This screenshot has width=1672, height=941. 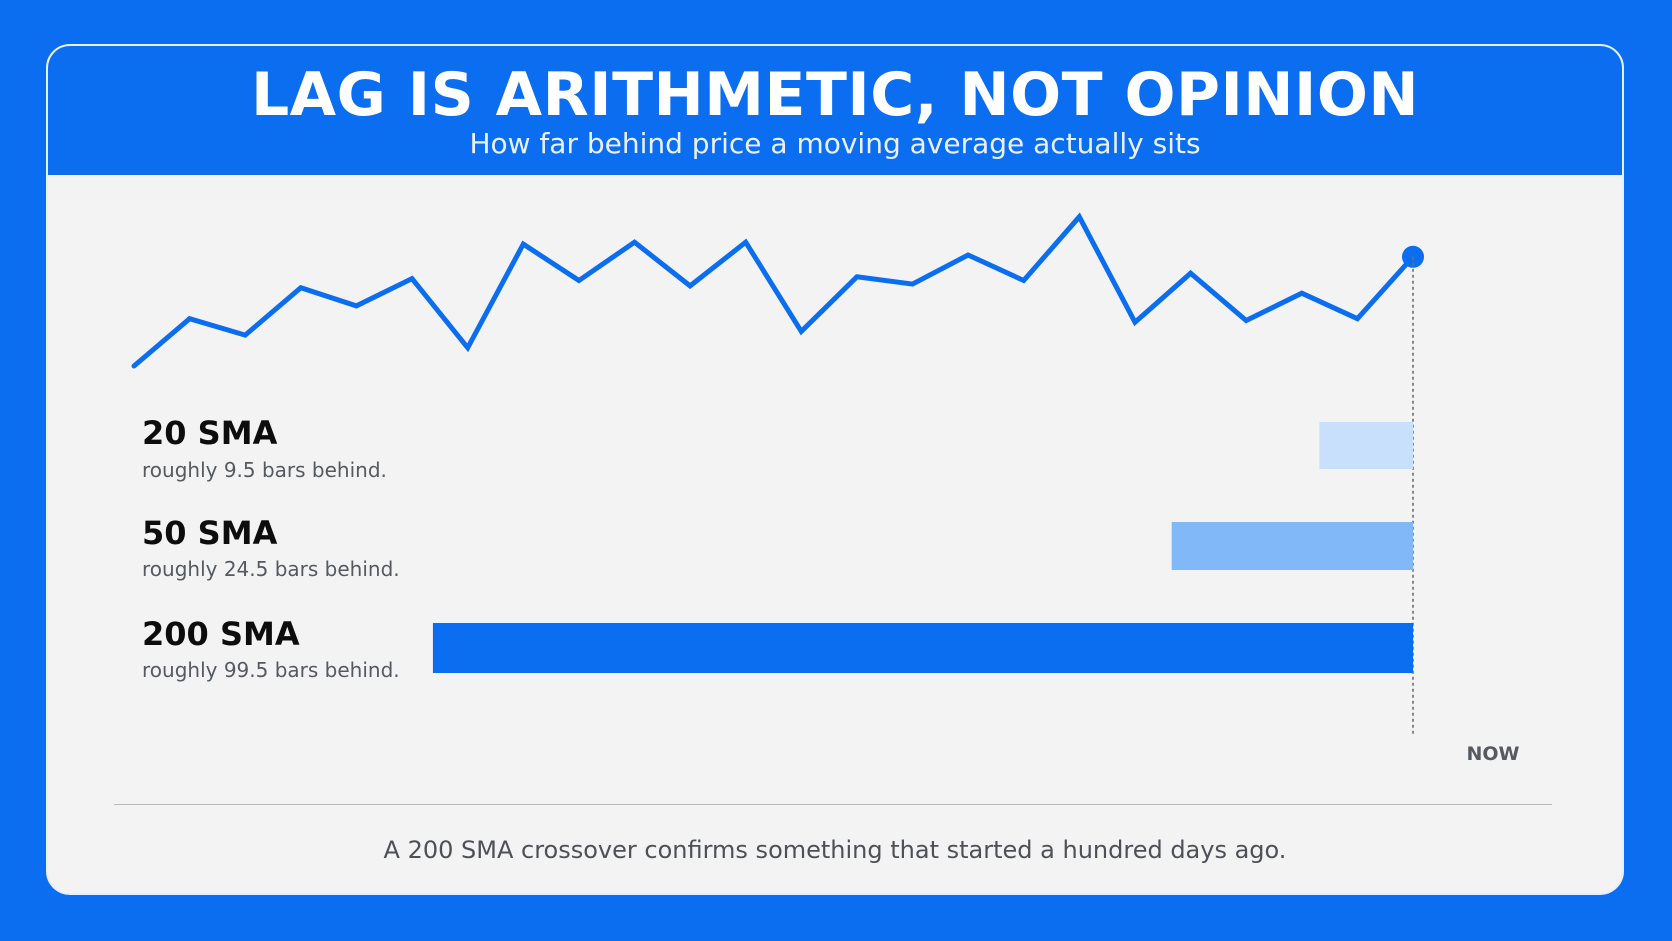 What do you see at coordinates (264, 470) in the screenshot?
I see `sma-20-note: roughly 9.5 bars behind.` at bounding box center [264, 470].